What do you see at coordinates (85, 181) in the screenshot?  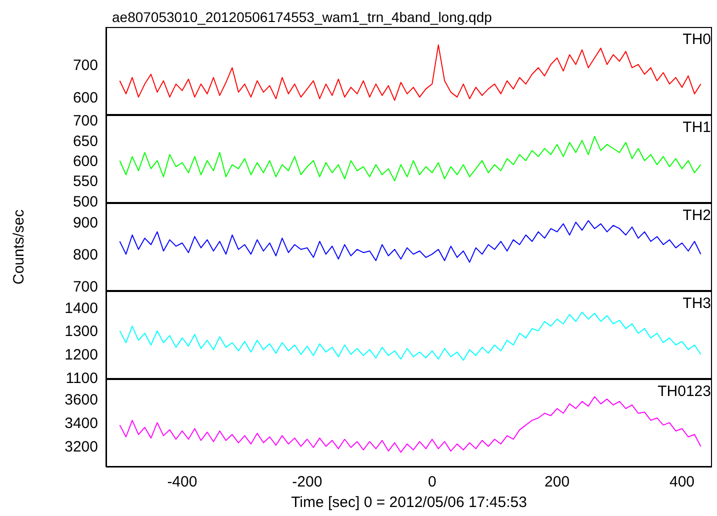 I see `y-tick-label: 550` at bounding box center [85, 181].